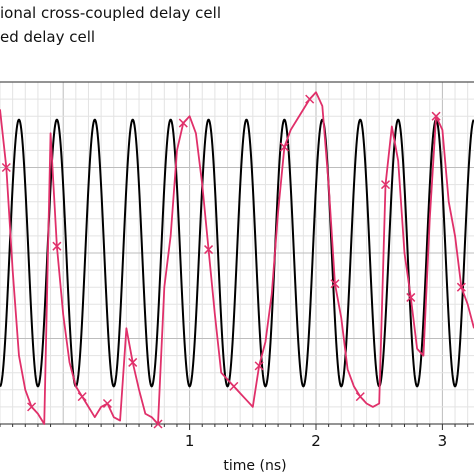  Describe the element at coordinates (443, 441) in the screenshot. I see `x-tick-label: 3` at that location.